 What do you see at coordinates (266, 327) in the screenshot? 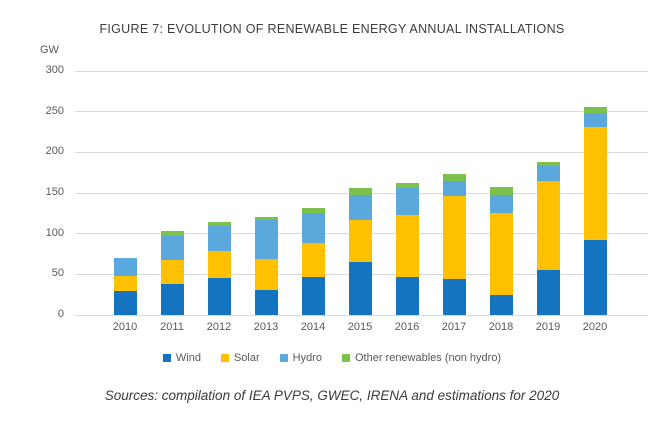
I see `x-tick-label-2013: 2013` at bounding box center [266, 327].